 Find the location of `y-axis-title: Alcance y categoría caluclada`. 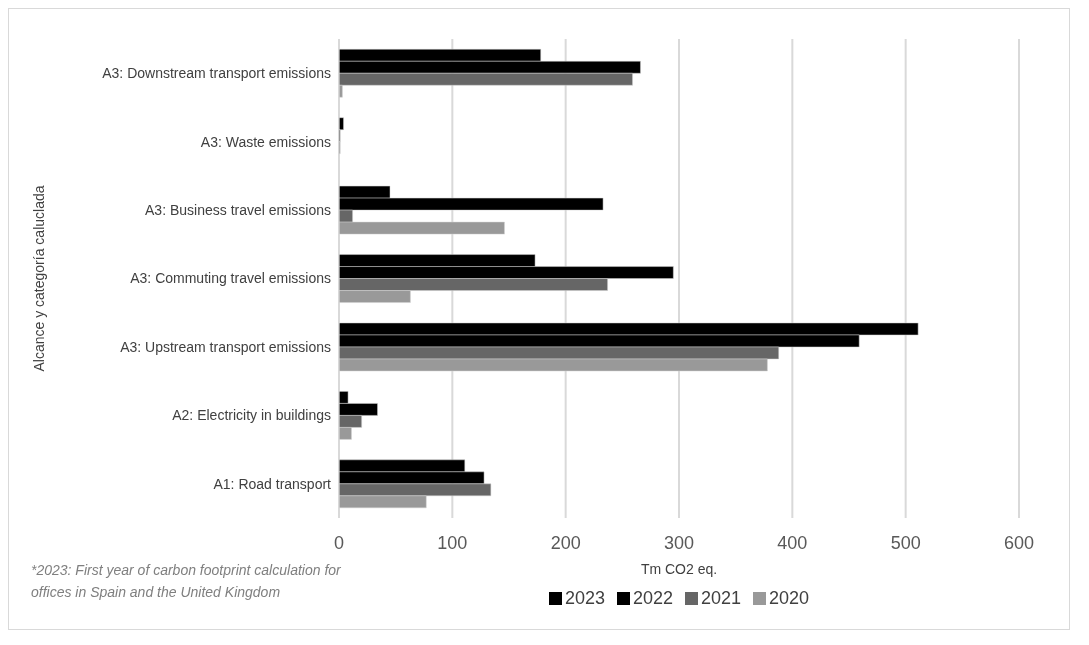

y-axis-title: Alcance y categoría caluclada is located at coordinates (38, 278).